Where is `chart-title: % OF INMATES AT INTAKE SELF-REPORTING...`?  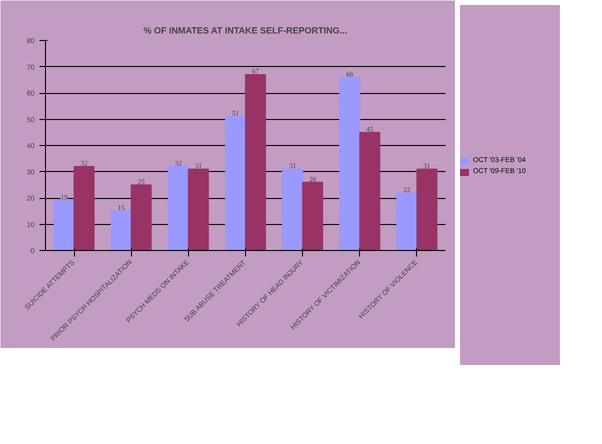
chart-title: % OF INMATES AT INTAKE SELF-REPORTING... is located at coordinates (246, 31).